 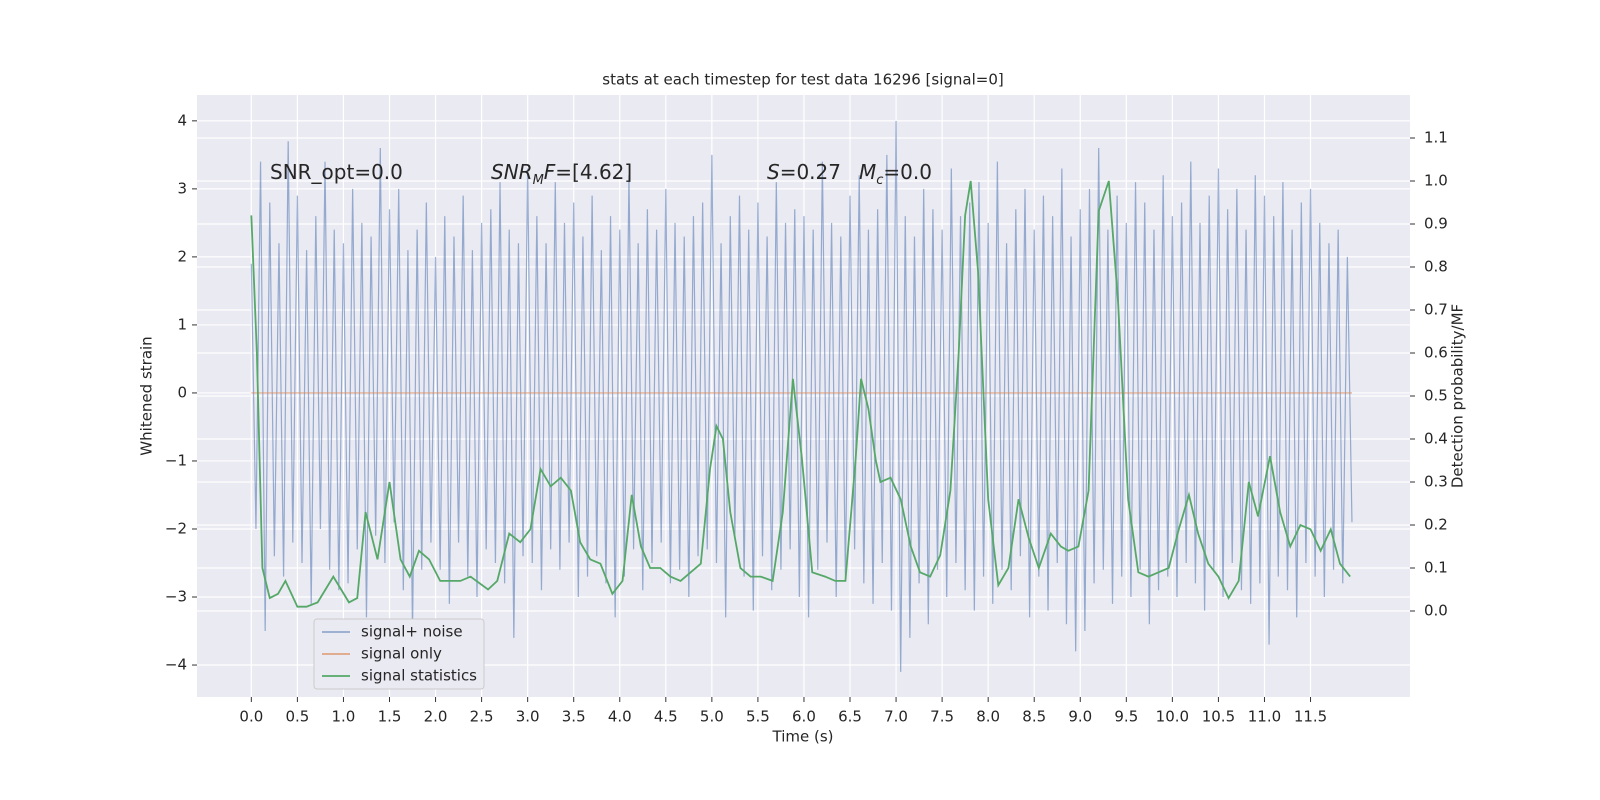 I want to click on y-tick-label: 3, so click(x=182, y=188).